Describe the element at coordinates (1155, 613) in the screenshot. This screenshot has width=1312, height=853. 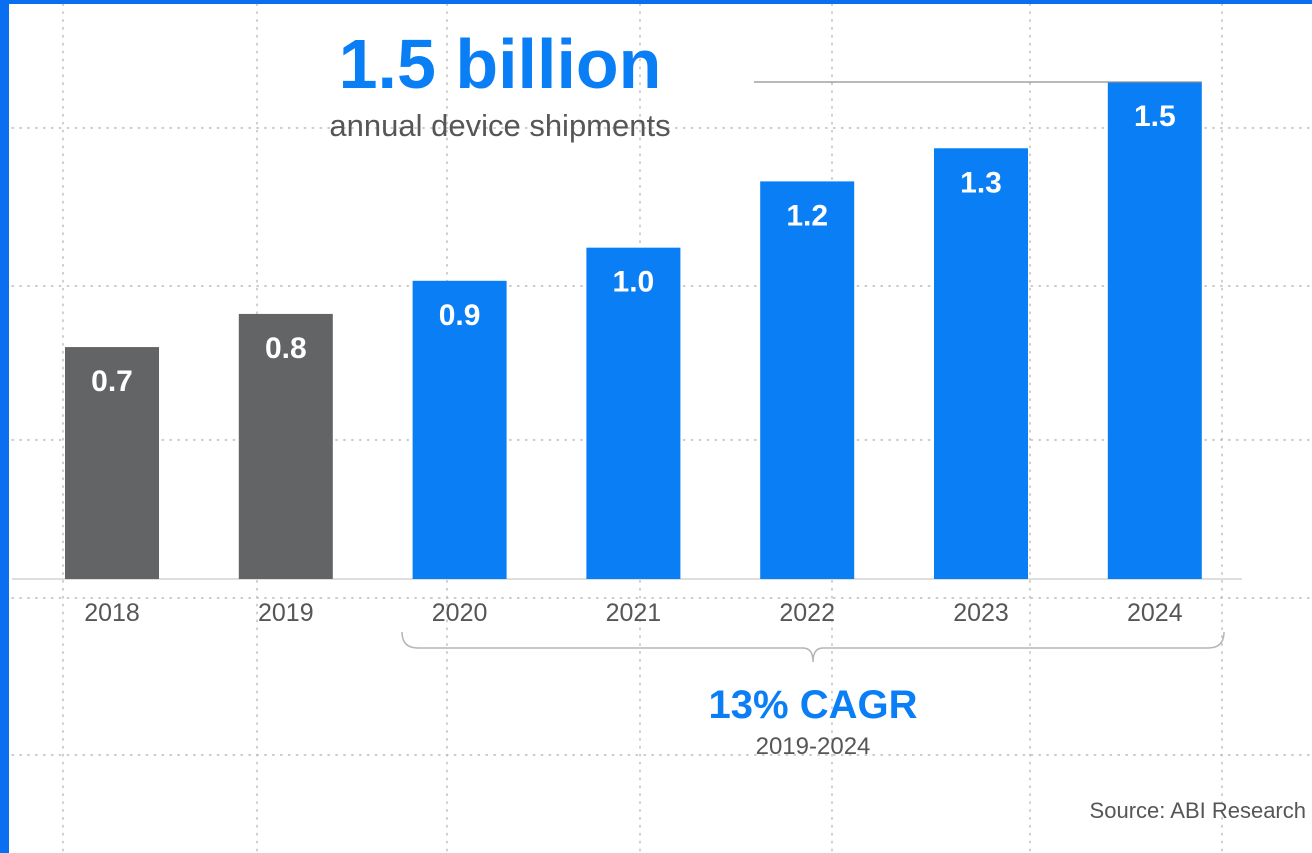
I see `x-tick-label: 2024` at that location.